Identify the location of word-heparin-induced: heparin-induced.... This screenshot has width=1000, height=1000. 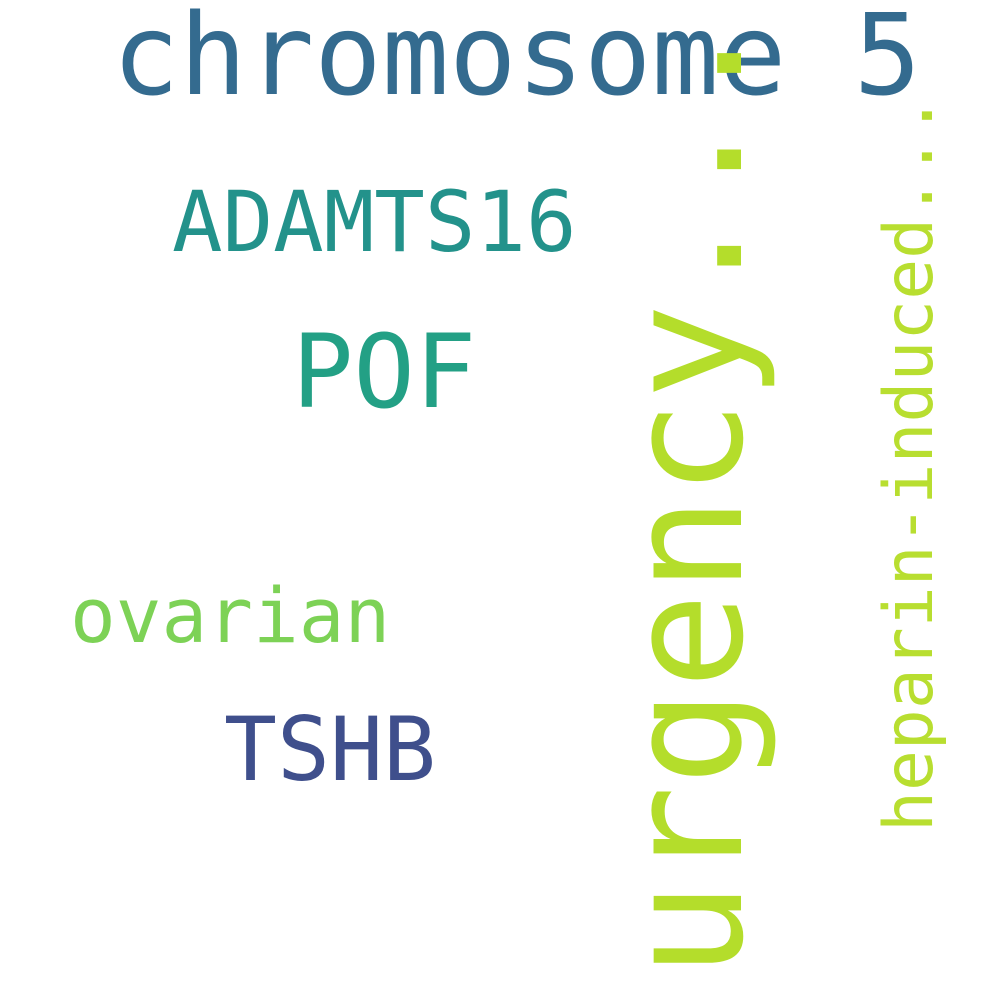
(909, 463).